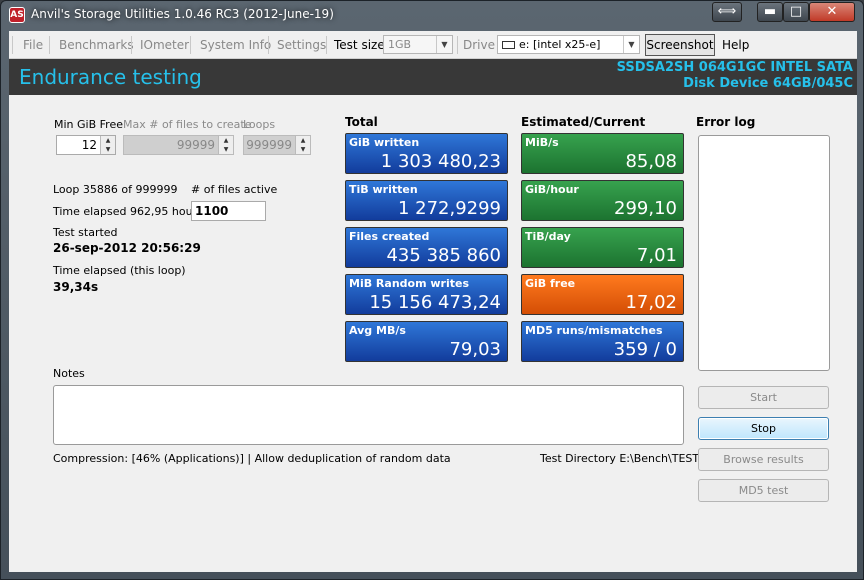 This screenshot has width=864, height=580. Describe the element at coordinates (384, 142) in the screenshot. I see `tile-title: GiB written` at that location.